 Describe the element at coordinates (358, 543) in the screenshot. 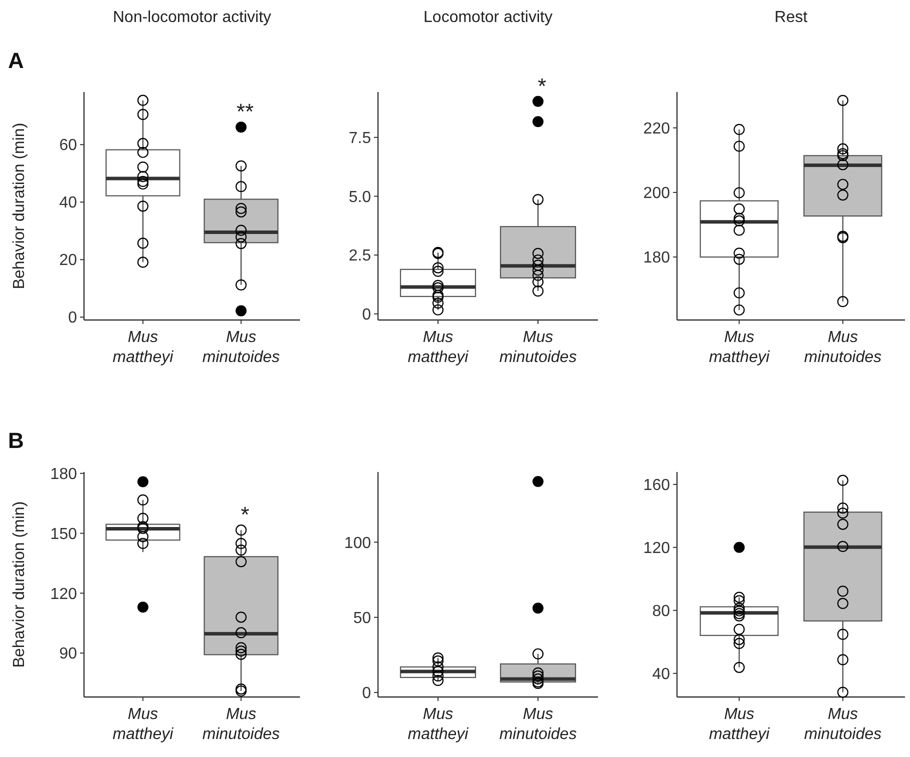

I see `y-tick-label: 100` at that location.